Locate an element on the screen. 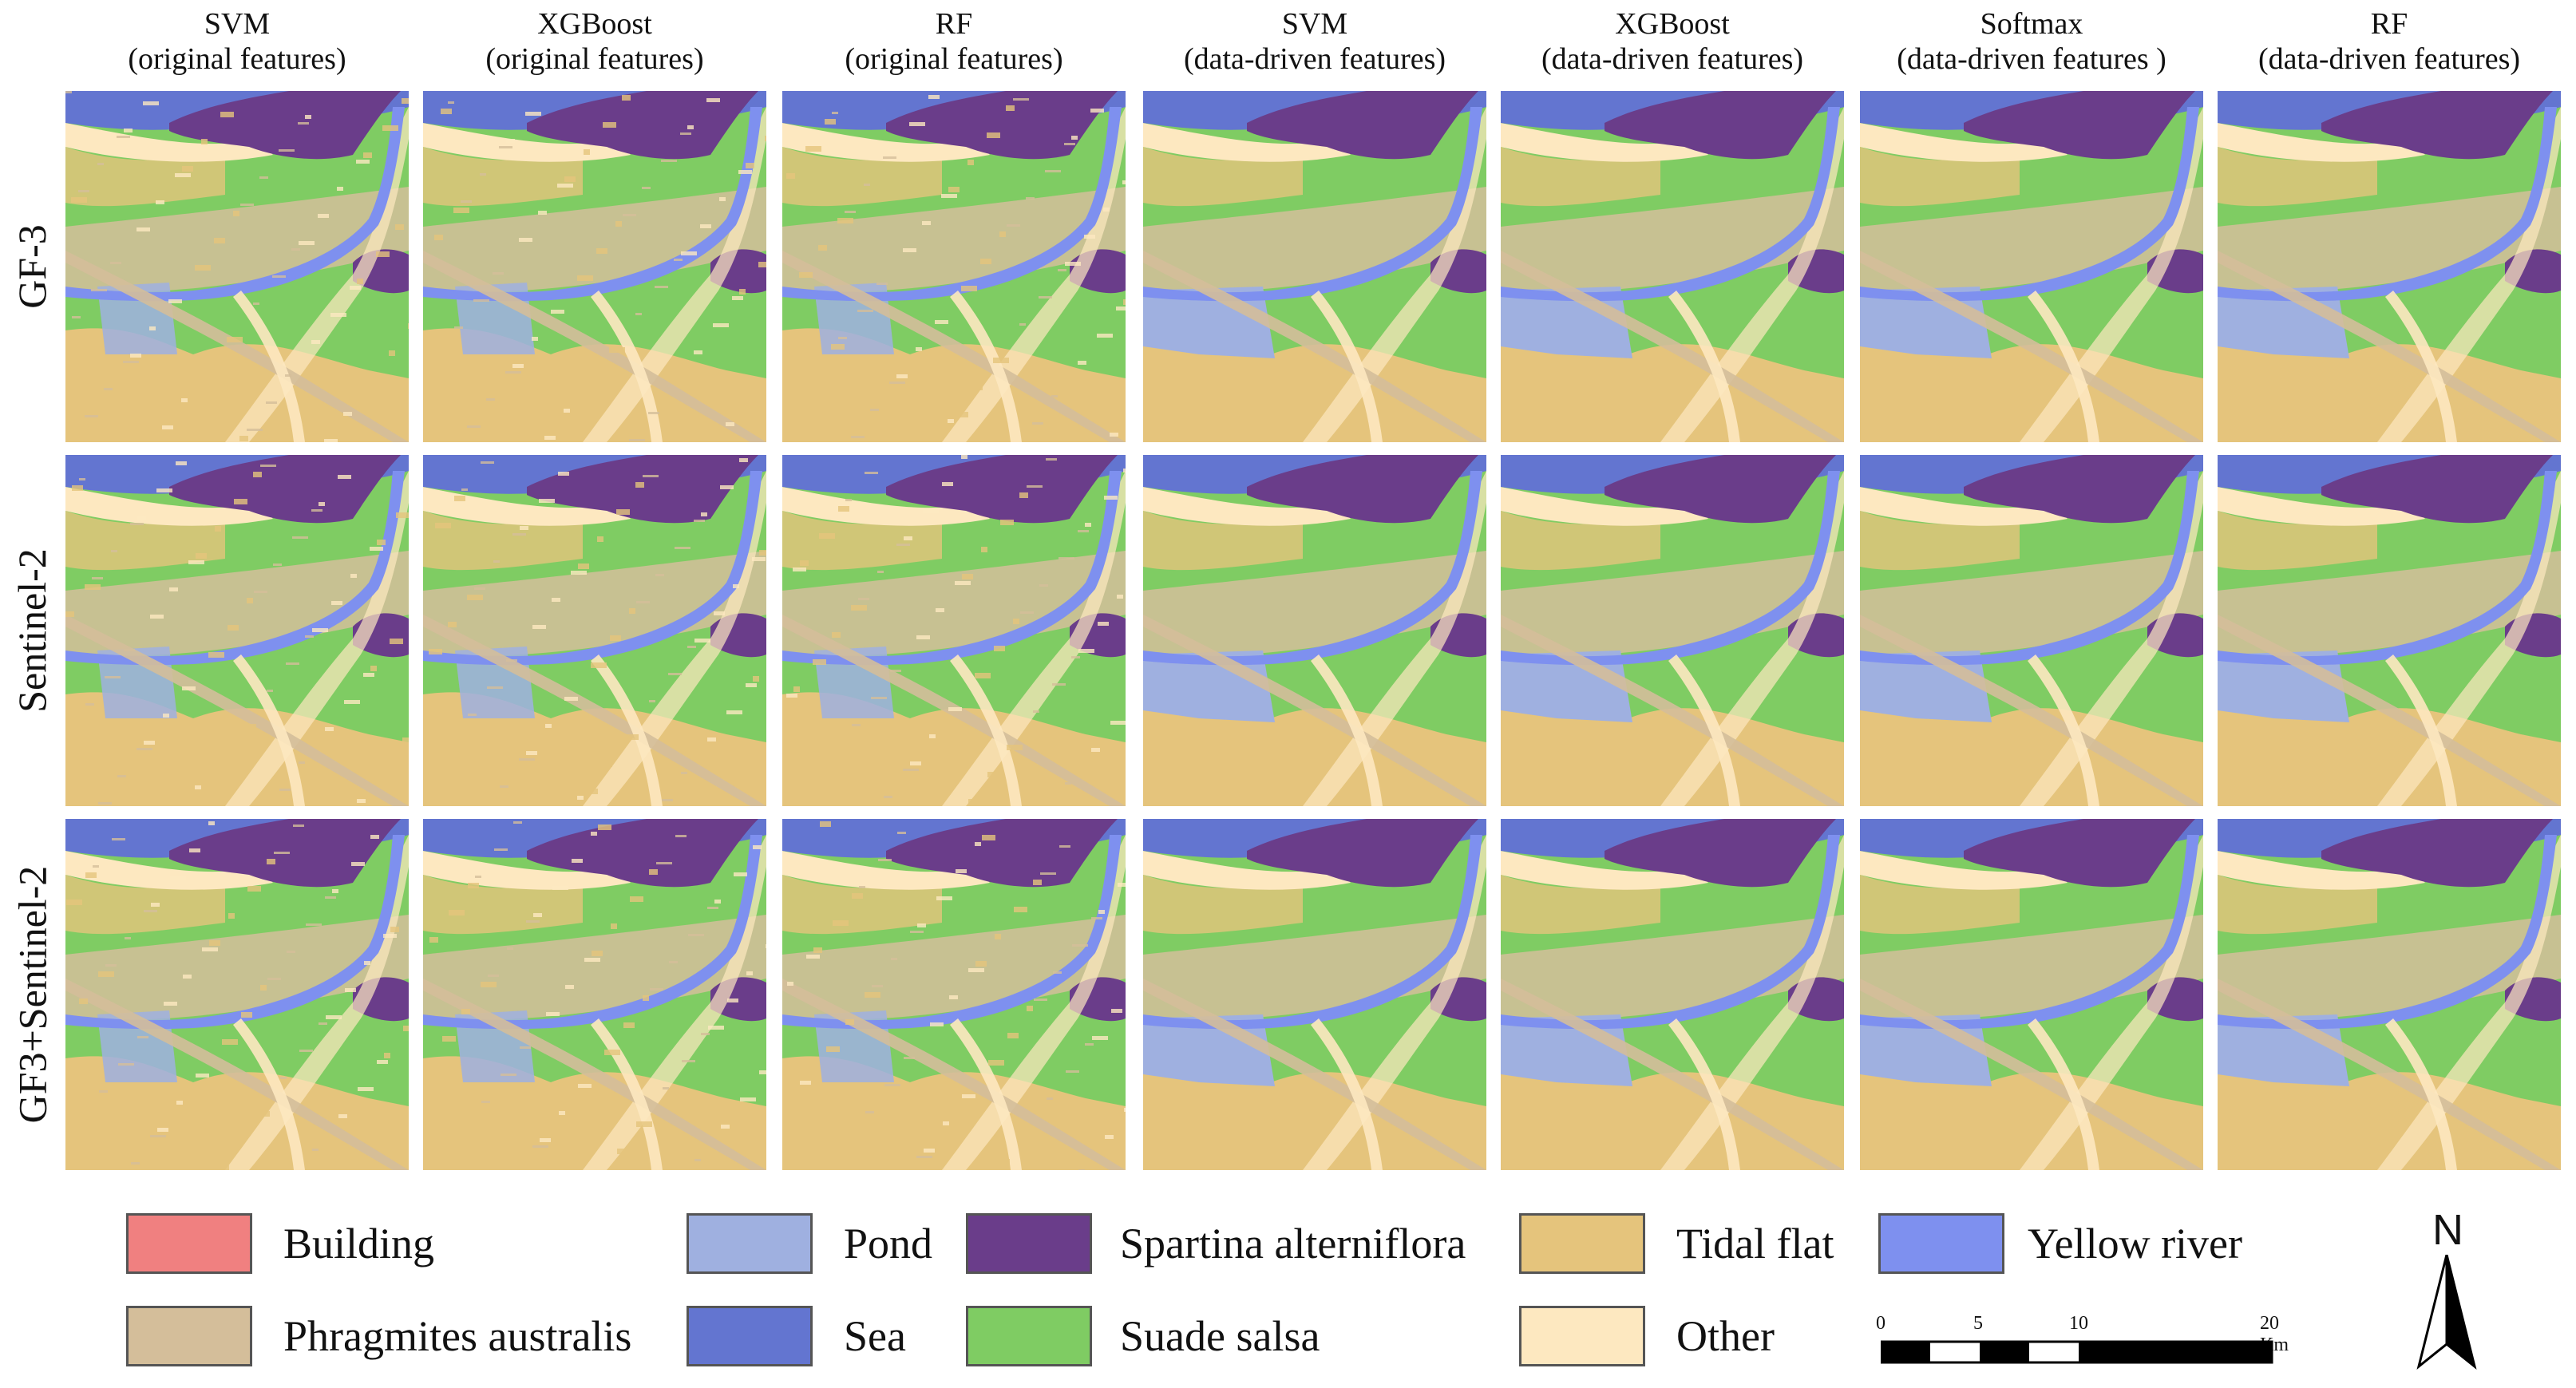 This screenshot has height=1388, width=2576. other-coastal-band is located at coordinates (2321, 142).